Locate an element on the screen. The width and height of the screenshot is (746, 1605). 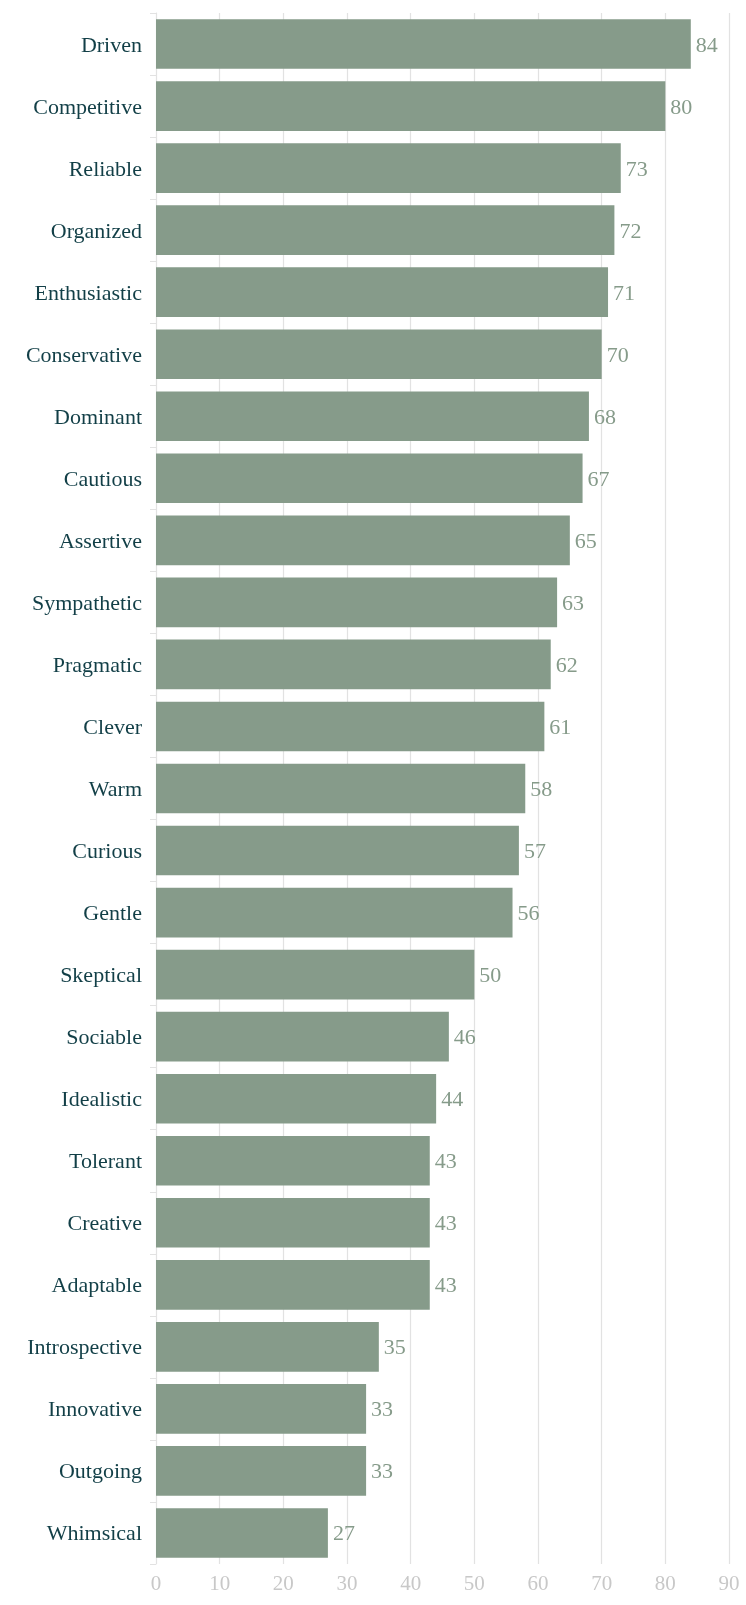
y-tick-label: Innovative is located at coordinates (94, 1409).